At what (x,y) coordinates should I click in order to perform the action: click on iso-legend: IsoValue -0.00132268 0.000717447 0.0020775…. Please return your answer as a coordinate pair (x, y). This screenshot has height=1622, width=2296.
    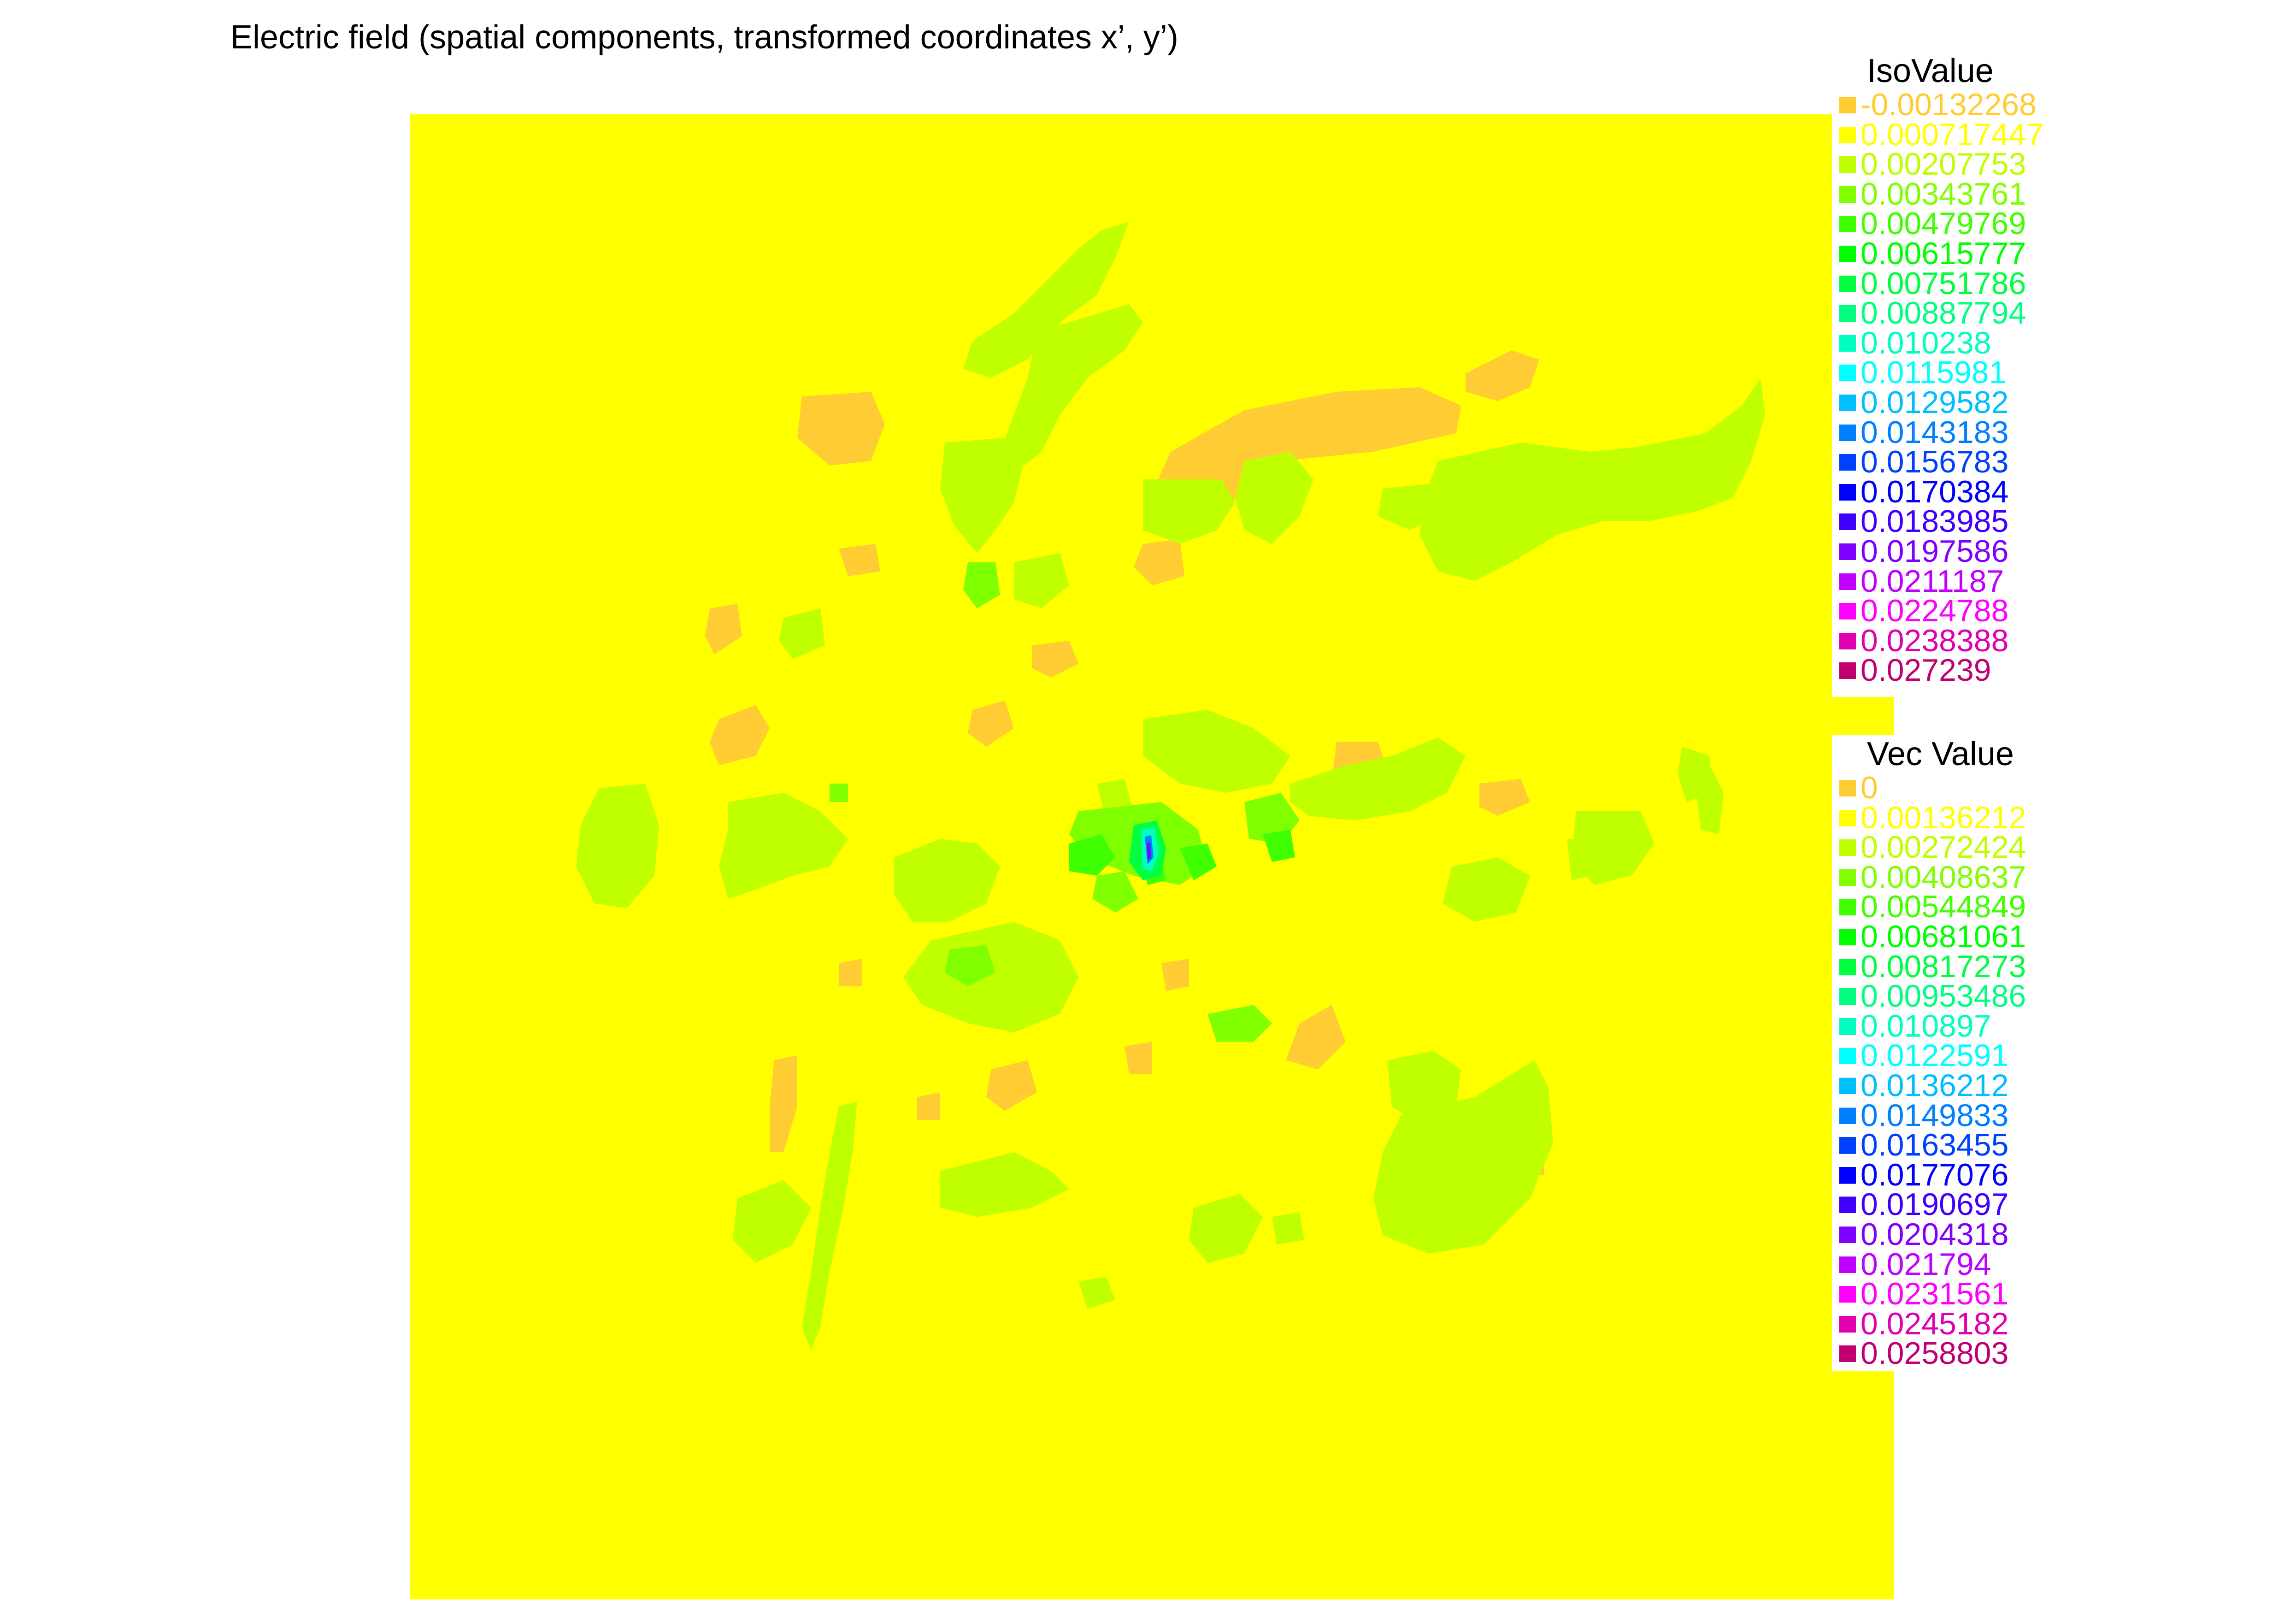
    Looking at the image, I should click on (1938, 374).